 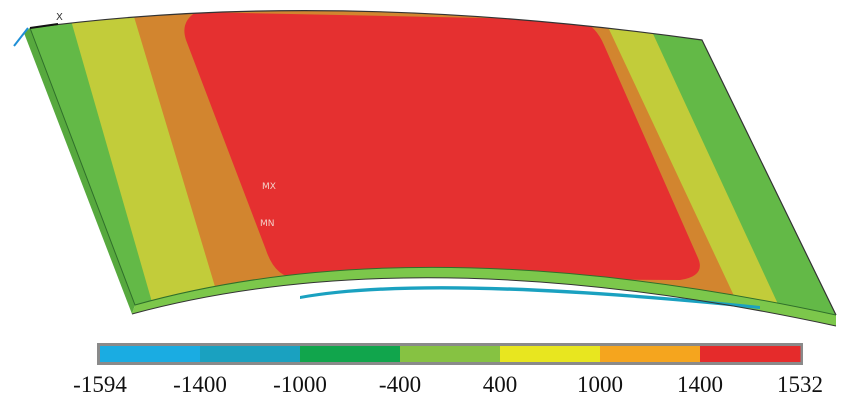 I want to click on plate-bottom-stripe, so click(x=530, y=297).